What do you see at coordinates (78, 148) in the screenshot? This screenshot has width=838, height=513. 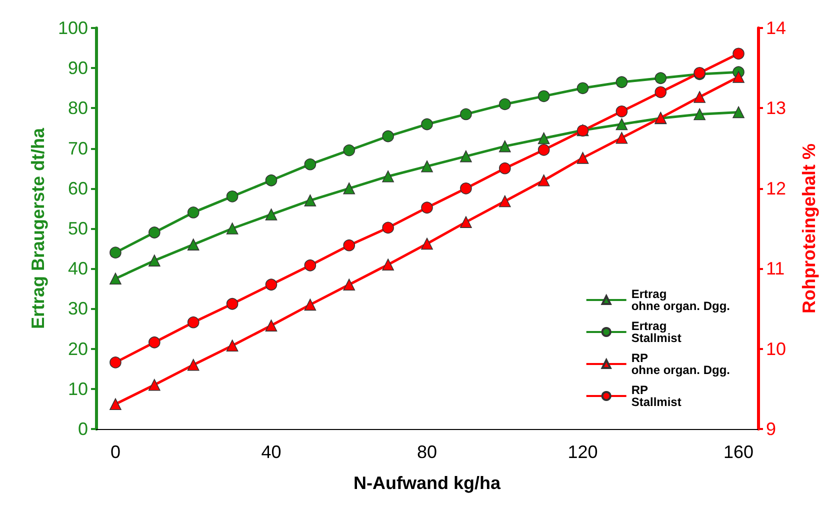 I see `y-tick-label: 70` at bounding box center [78, 148].